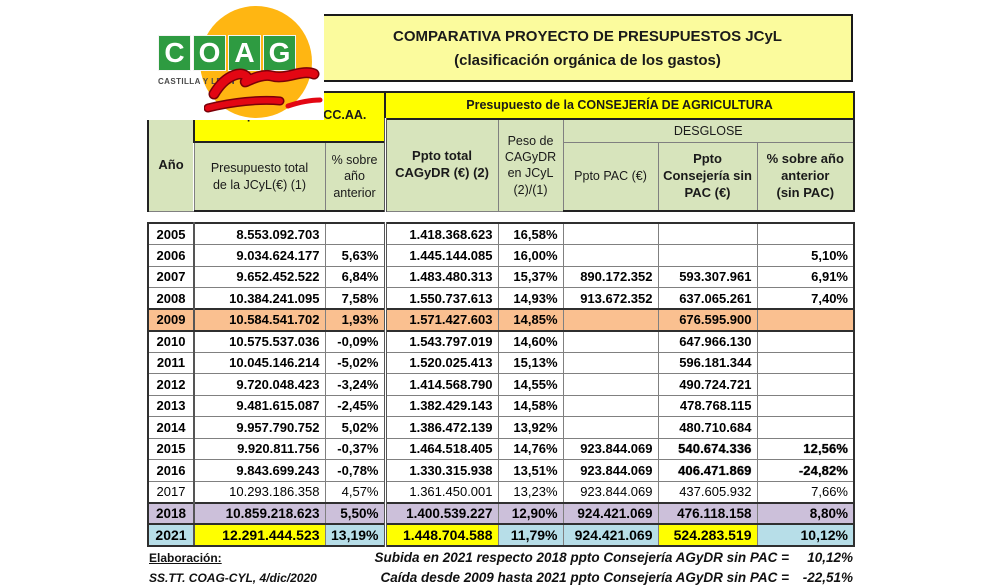 The height and width of the screenshot is (588, 1000). I want to click on cell-2006-year: 2006, so click(171, 255).